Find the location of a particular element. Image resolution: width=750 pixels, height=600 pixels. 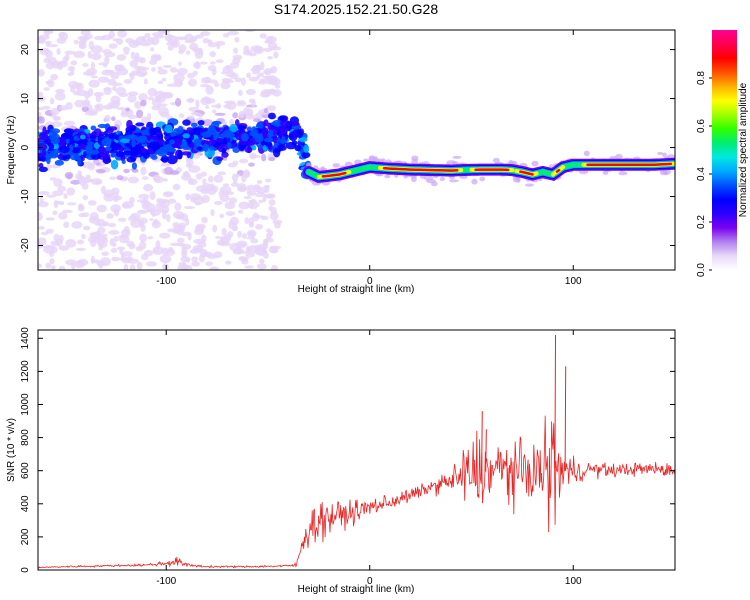

snr-y-tick-label: 1000 is located at coordinates (25, 404).